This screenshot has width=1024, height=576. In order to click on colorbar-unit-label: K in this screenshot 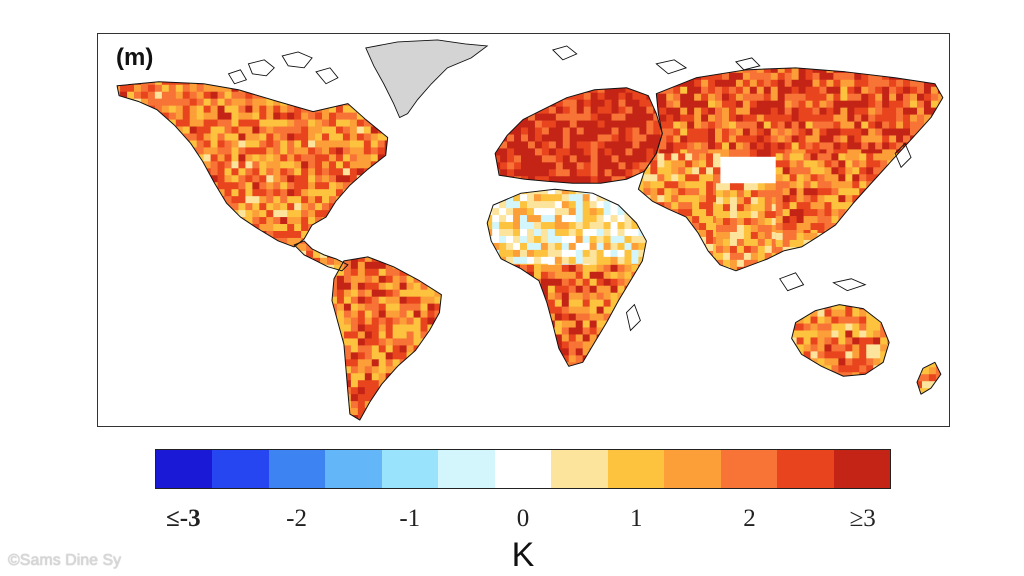, I will do `click(523, 555)`.